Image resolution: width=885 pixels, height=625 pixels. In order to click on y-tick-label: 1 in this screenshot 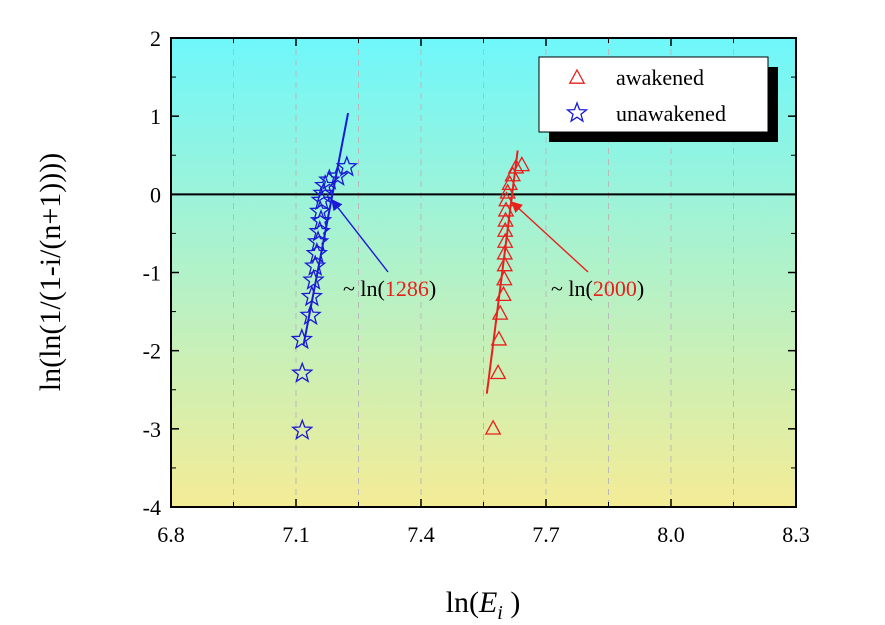, I will do `click(155, 116)`.